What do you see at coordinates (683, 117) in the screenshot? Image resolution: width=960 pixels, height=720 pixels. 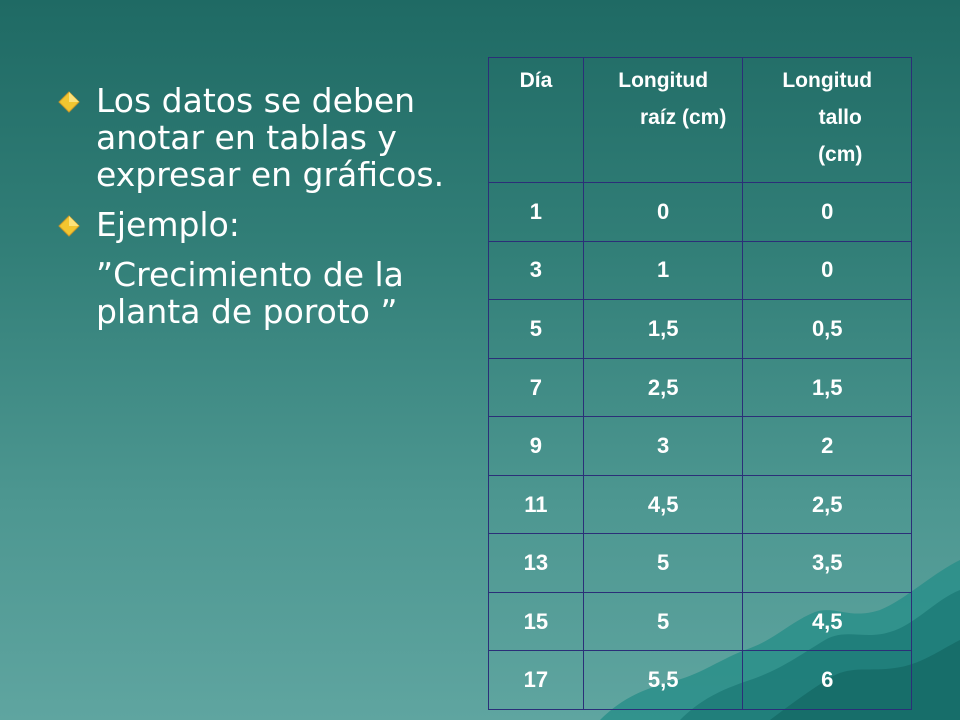 I see `header-text-line: raíz (cm)` at bounding box center [683, 117].